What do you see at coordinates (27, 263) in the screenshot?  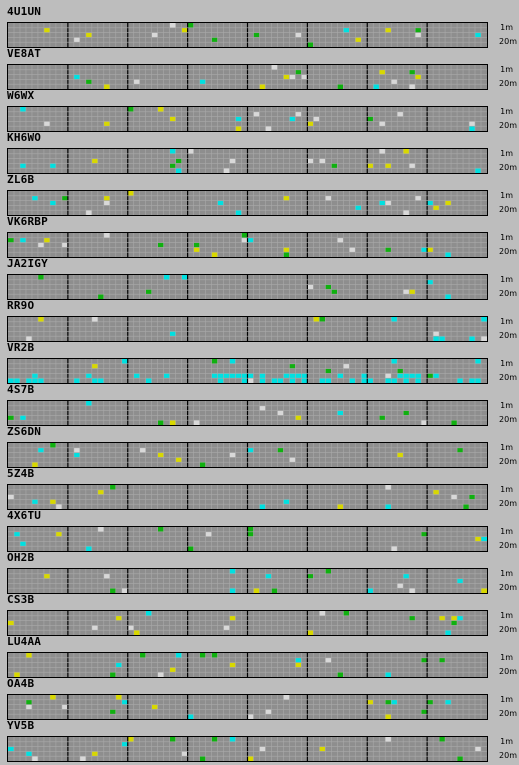 I see `beacon-callsign: JA2IGY` at bounding box center [27, 263].